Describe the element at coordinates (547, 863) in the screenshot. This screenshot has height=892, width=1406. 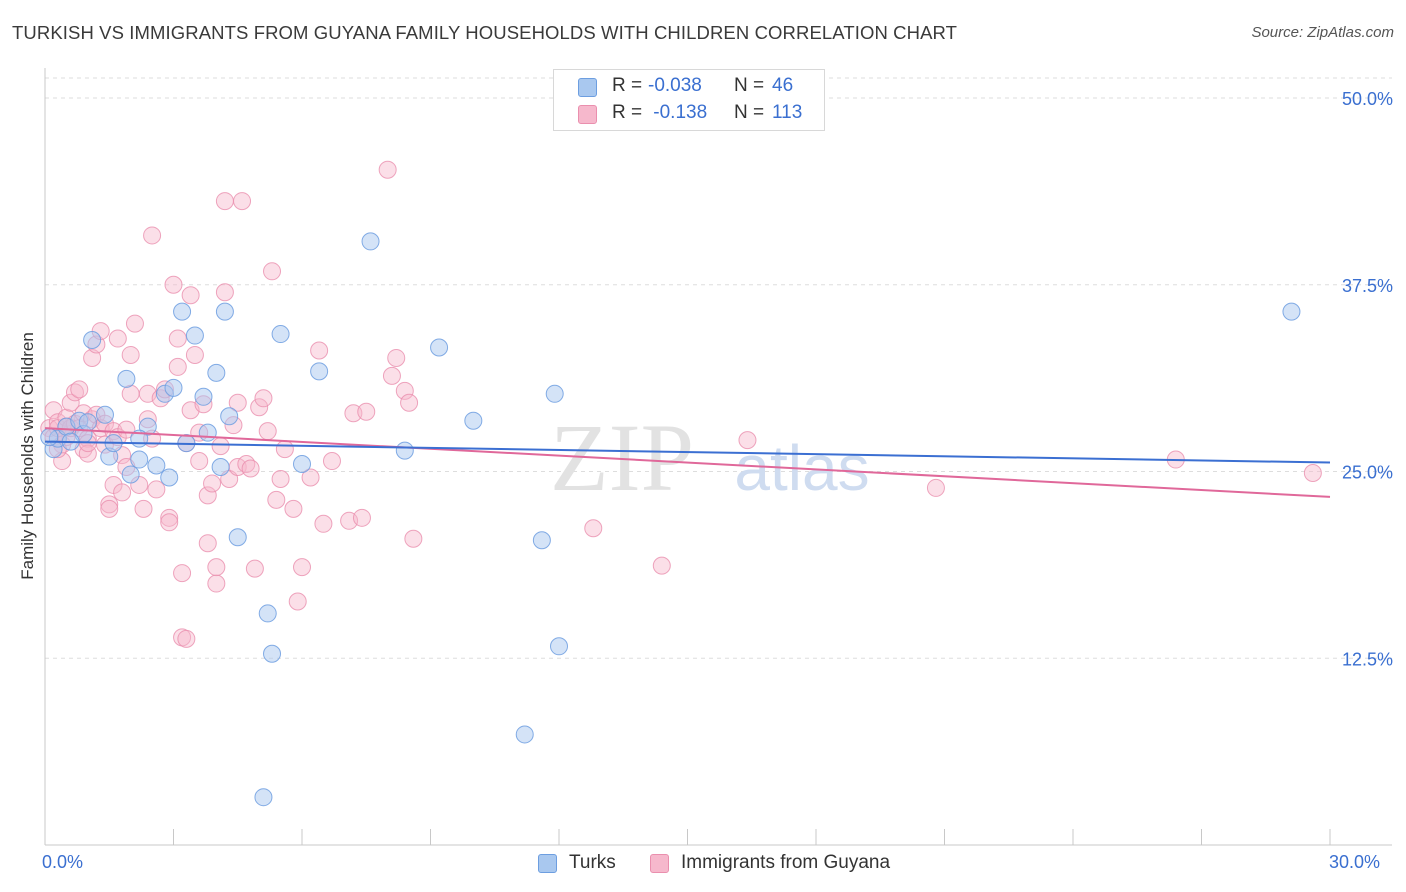
I see `legend-swatch-turks` at that location.